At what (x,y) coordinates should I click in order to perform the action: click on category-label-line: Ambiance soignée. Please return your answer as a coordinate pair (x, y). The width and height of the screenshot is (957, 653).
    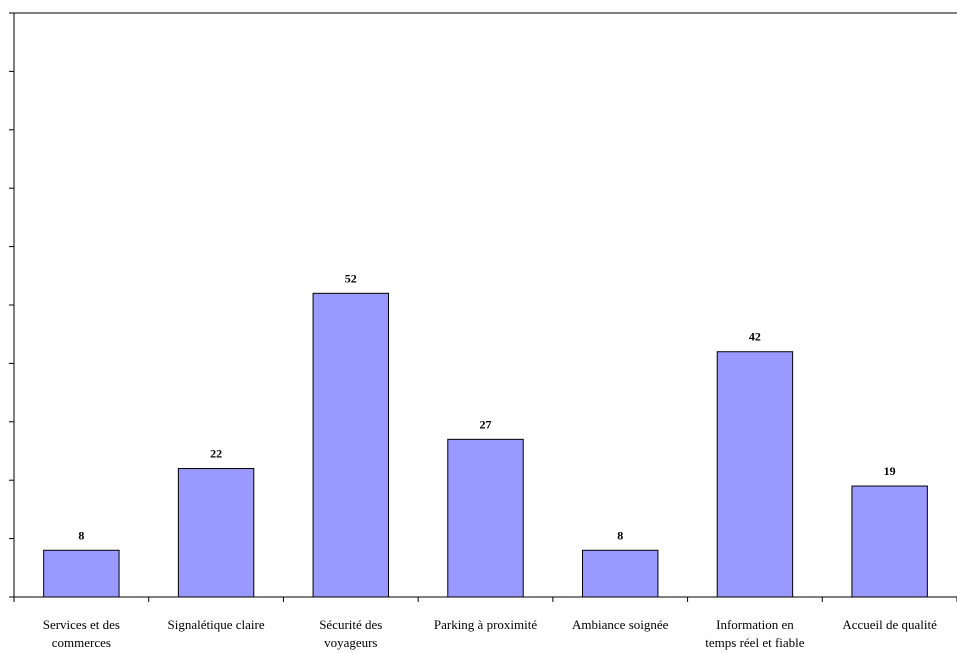
    Looking at the image, I should click on (620, 624).